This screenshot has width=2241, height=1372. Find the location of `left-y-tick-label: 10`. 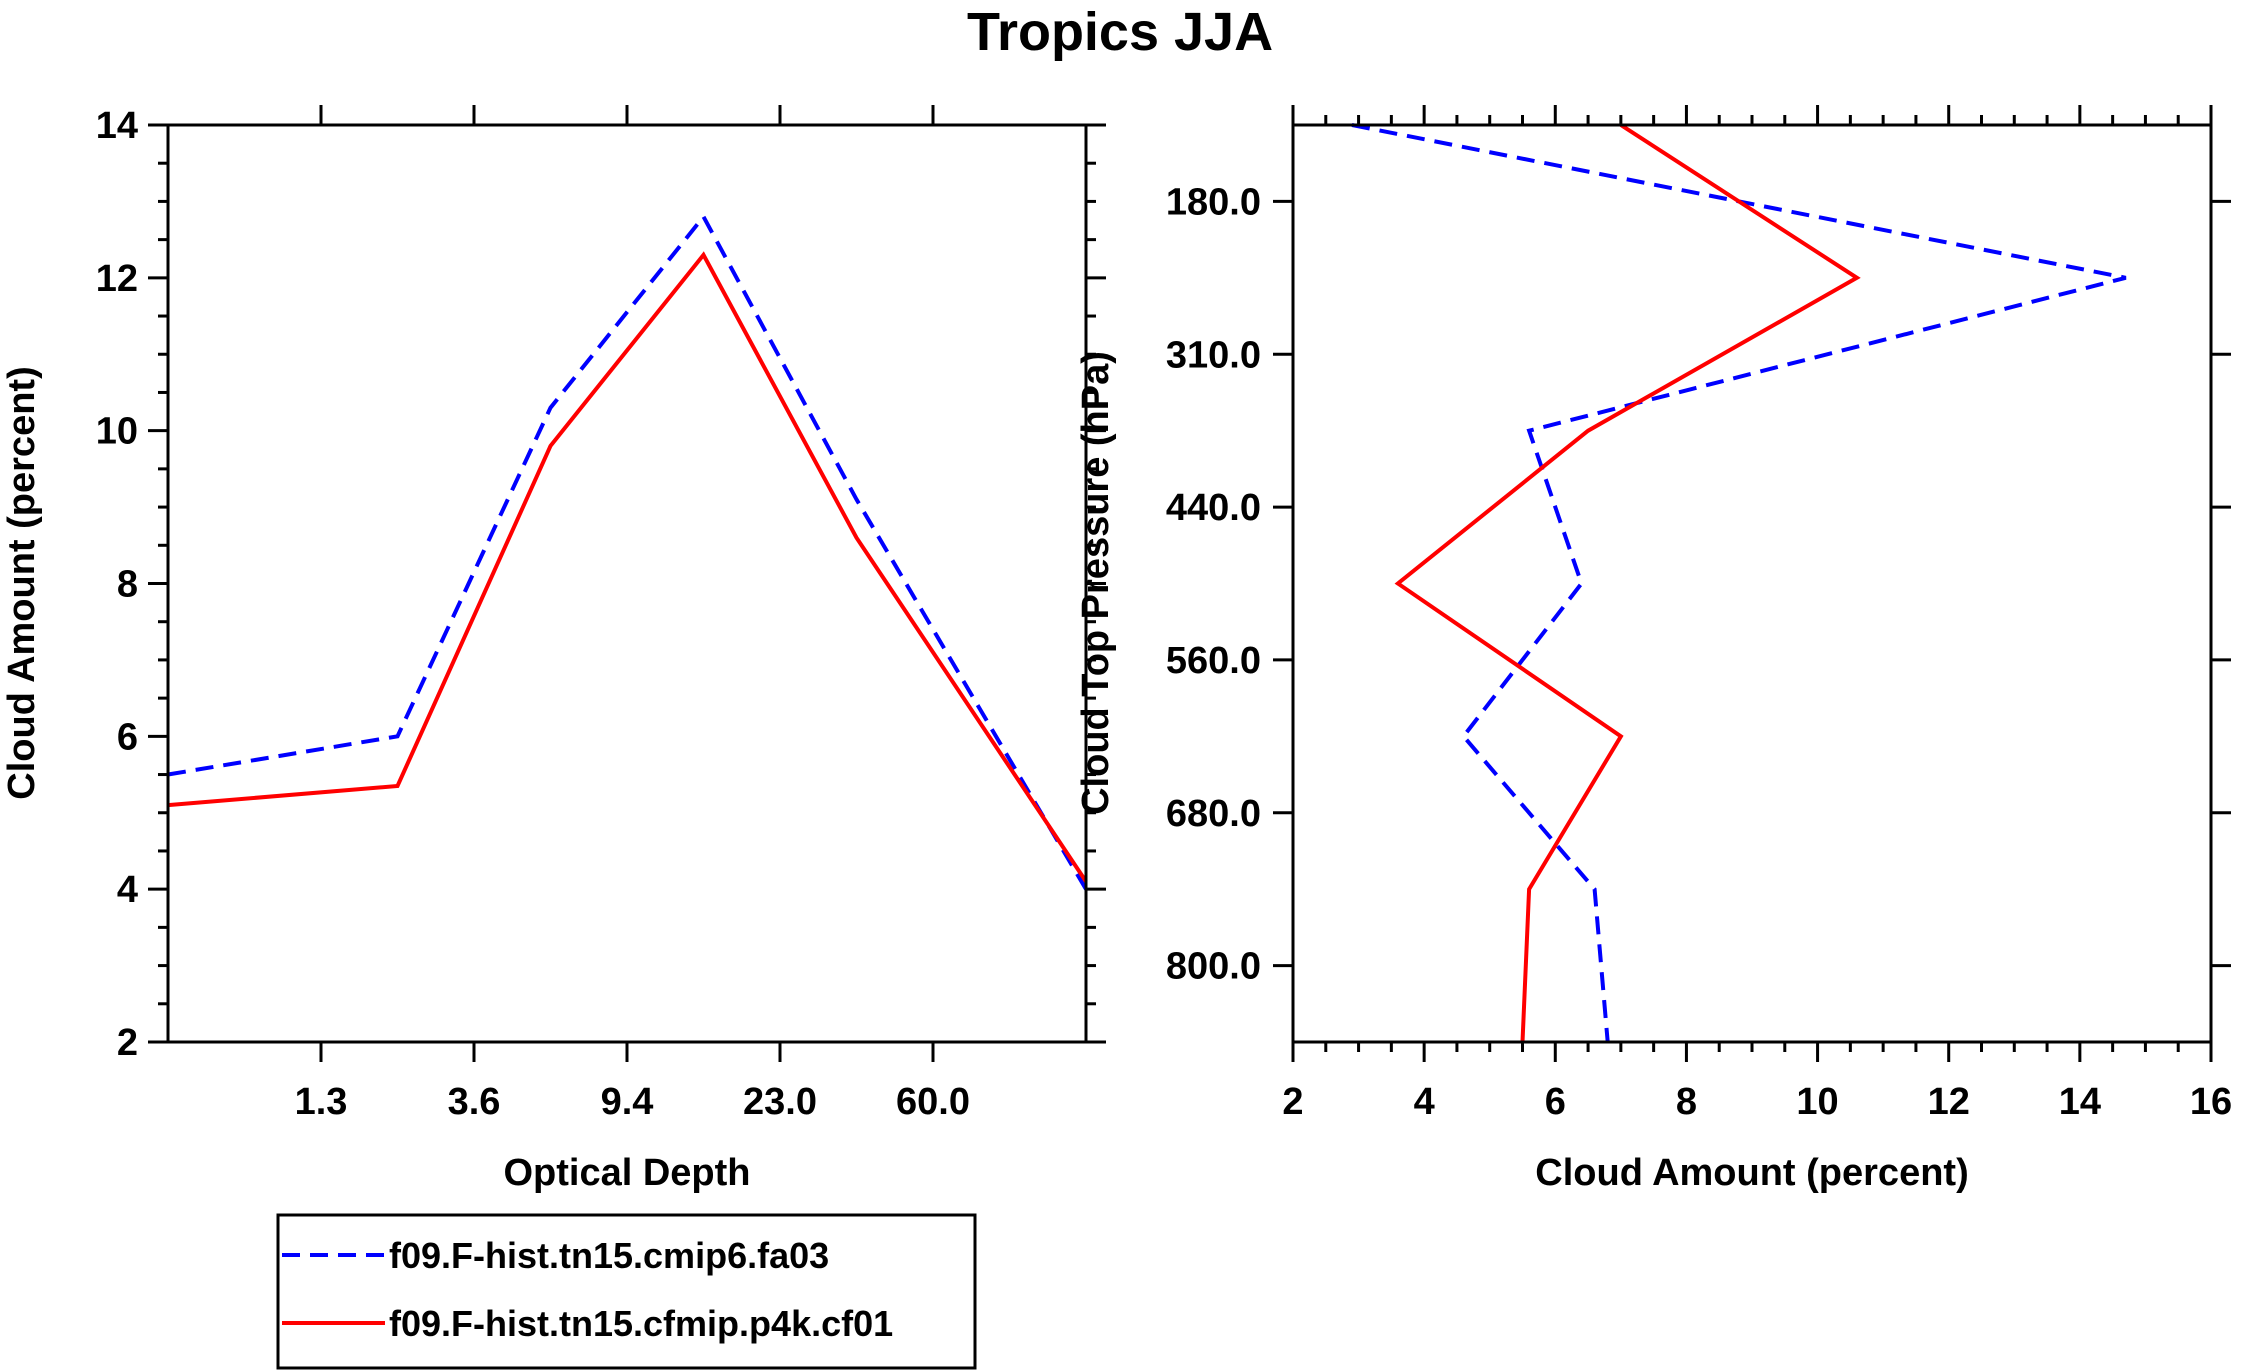

left-y-tick-label: 10 is located at coordinates (117, 432).